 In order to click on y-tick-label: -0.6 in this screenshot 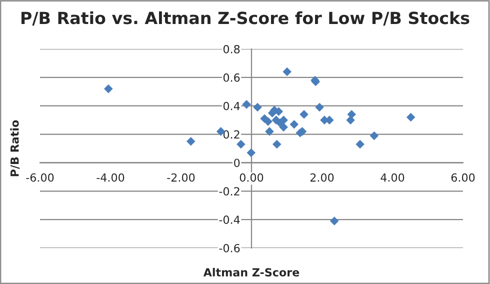, I will do `click(229, 248)`.